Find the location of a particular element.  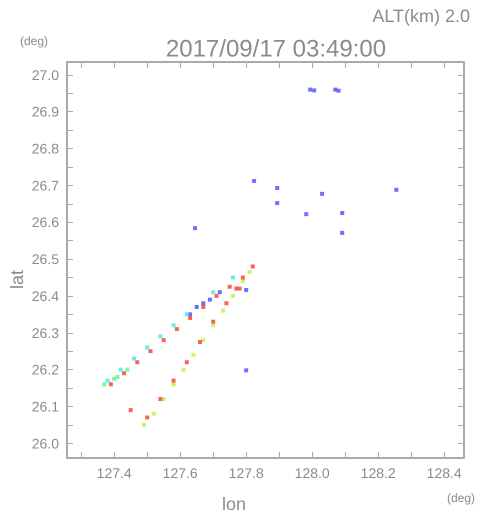

y-tick-label: 26.0 is located at coordinates (46, 443).